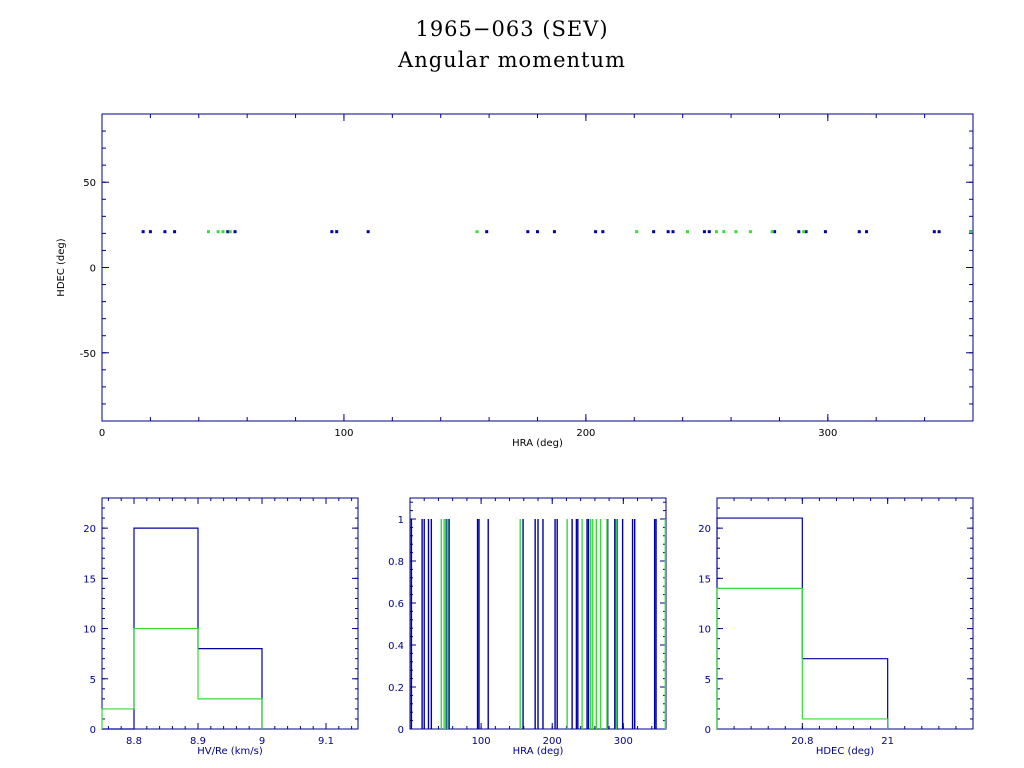 The image size is (1024, 768). I want to click on hist-hv-step-blue, so click(182, 628).